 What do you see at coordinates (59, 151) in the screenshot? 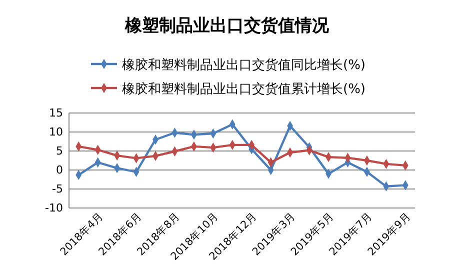
I see `y-tick-label: 5` at bounding box center [59, 151].